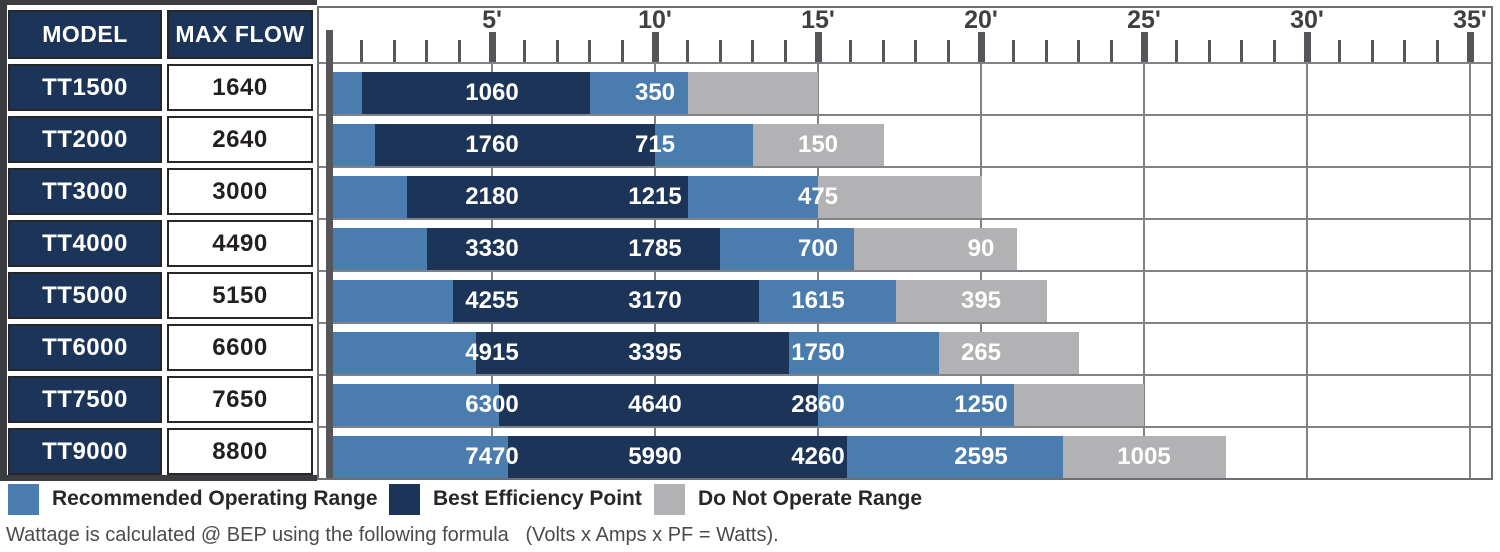 This screenshot has width=1500, height=552. What do you see at coordinates (818, 404) in the screenshot?
I see `flow-value-label: 2860` at bounding box center [818, 404].